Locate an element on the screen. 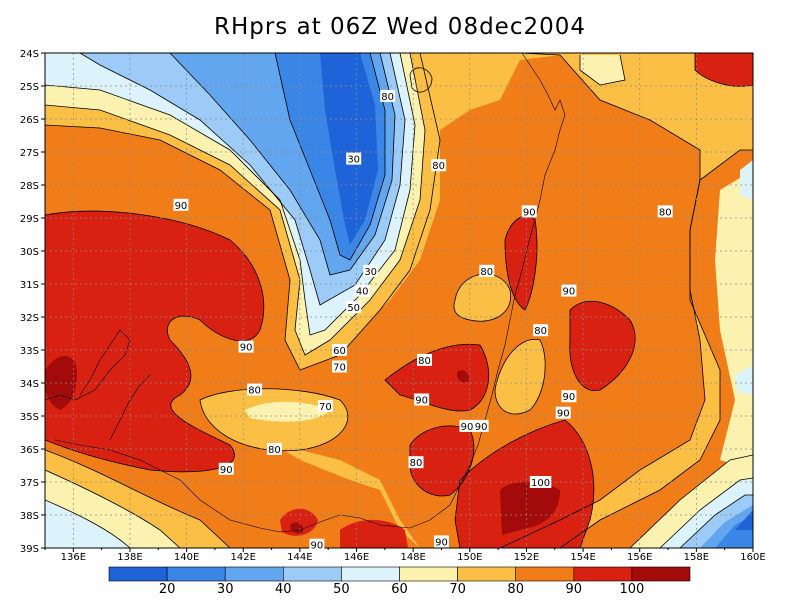 The width and height of the screenshot is (800, 600). lat-label: 39S is located at coordinates (29, 549).